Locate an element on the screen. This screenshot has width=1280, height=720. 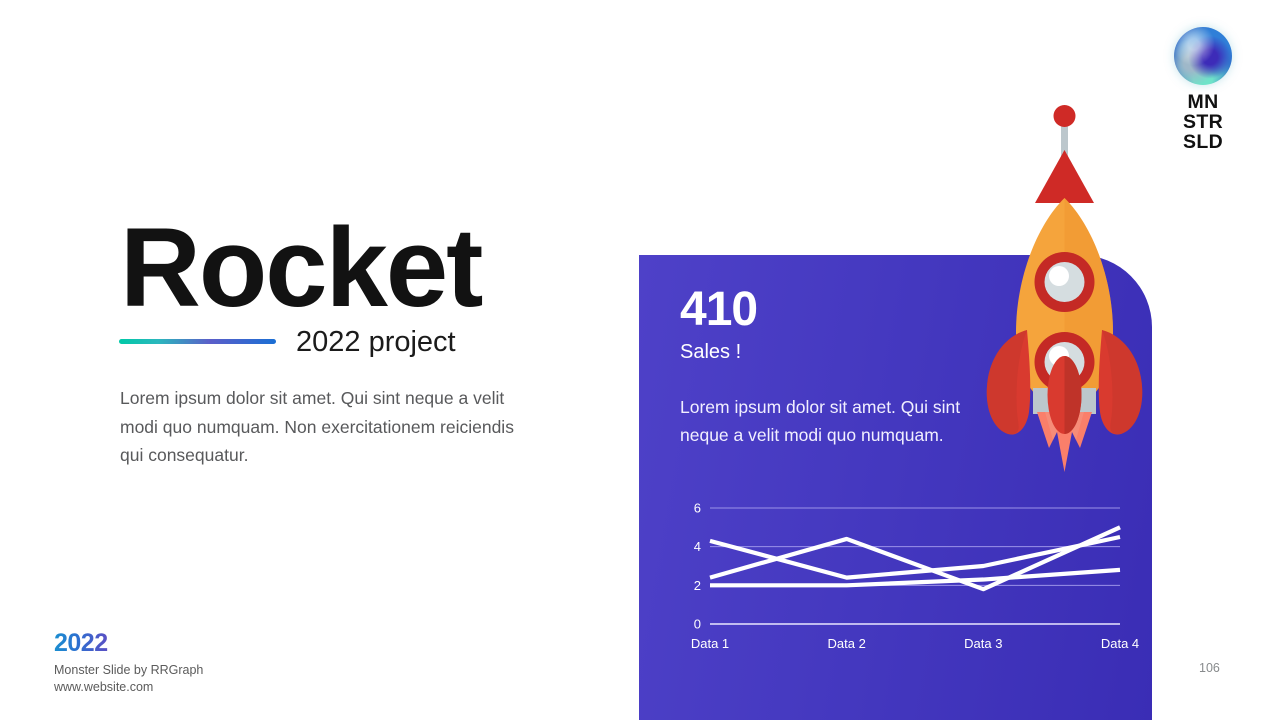
logo: MN STR SLD is located at coordinates (1203, 89).